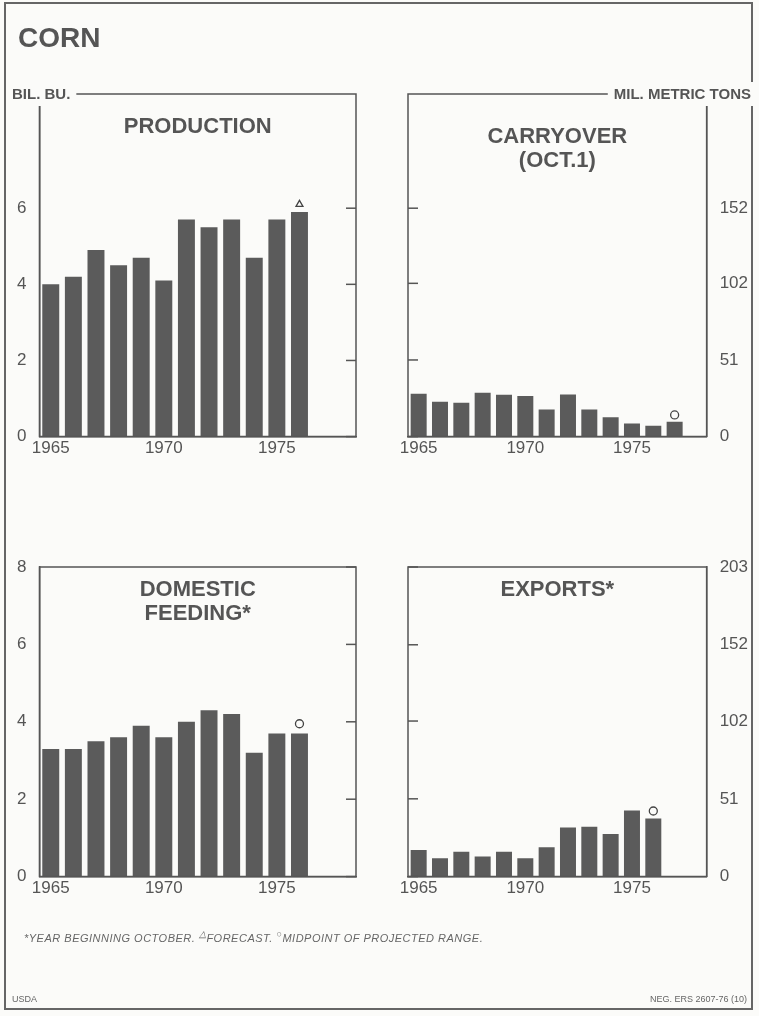 The image size is (759, 1016). Describe the element at coordinates (254, 936) in the screenshot. I see `text: *YEAR BEGINNING OCTOBER. $^{△}$FORECAST. $^{○}$MIDPOINT OF PROJECTED RANGE.` at that location.